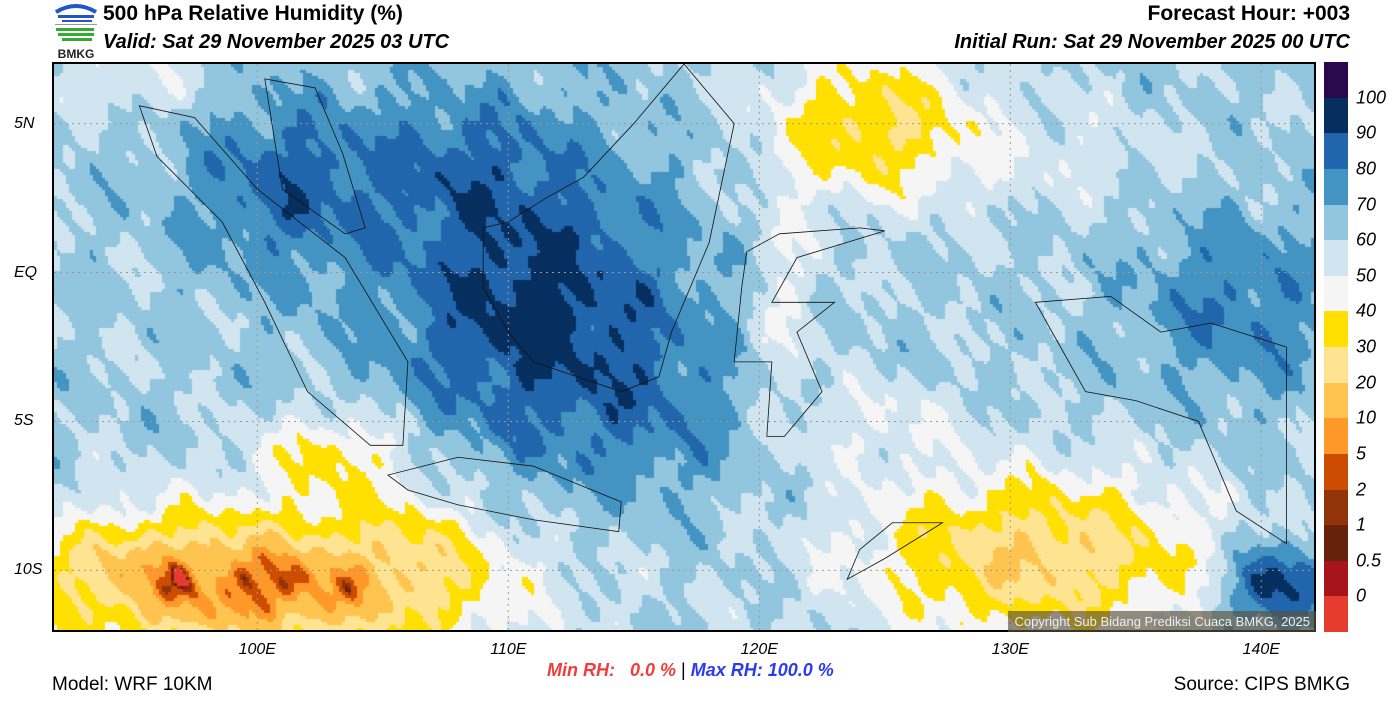 The image size is (1400, 709). I want to click on sulawesi-coastline, so click(809, 332).